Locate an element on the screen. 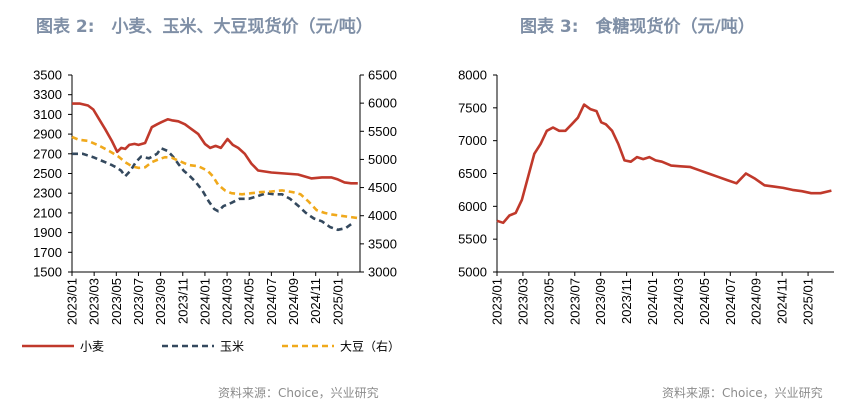 The height and width of the screenshot is (415, 859). y-tick-label: 1700 is located at coordinates (47, 252).